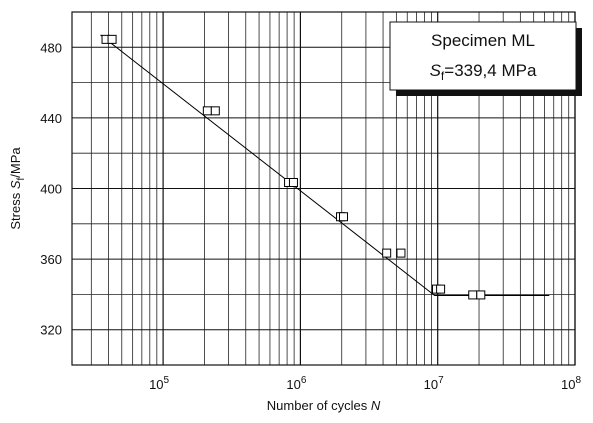  Describe the element at coordinates (15, 209) in the screenshot. I see `y-label-text: Stress` at that location.